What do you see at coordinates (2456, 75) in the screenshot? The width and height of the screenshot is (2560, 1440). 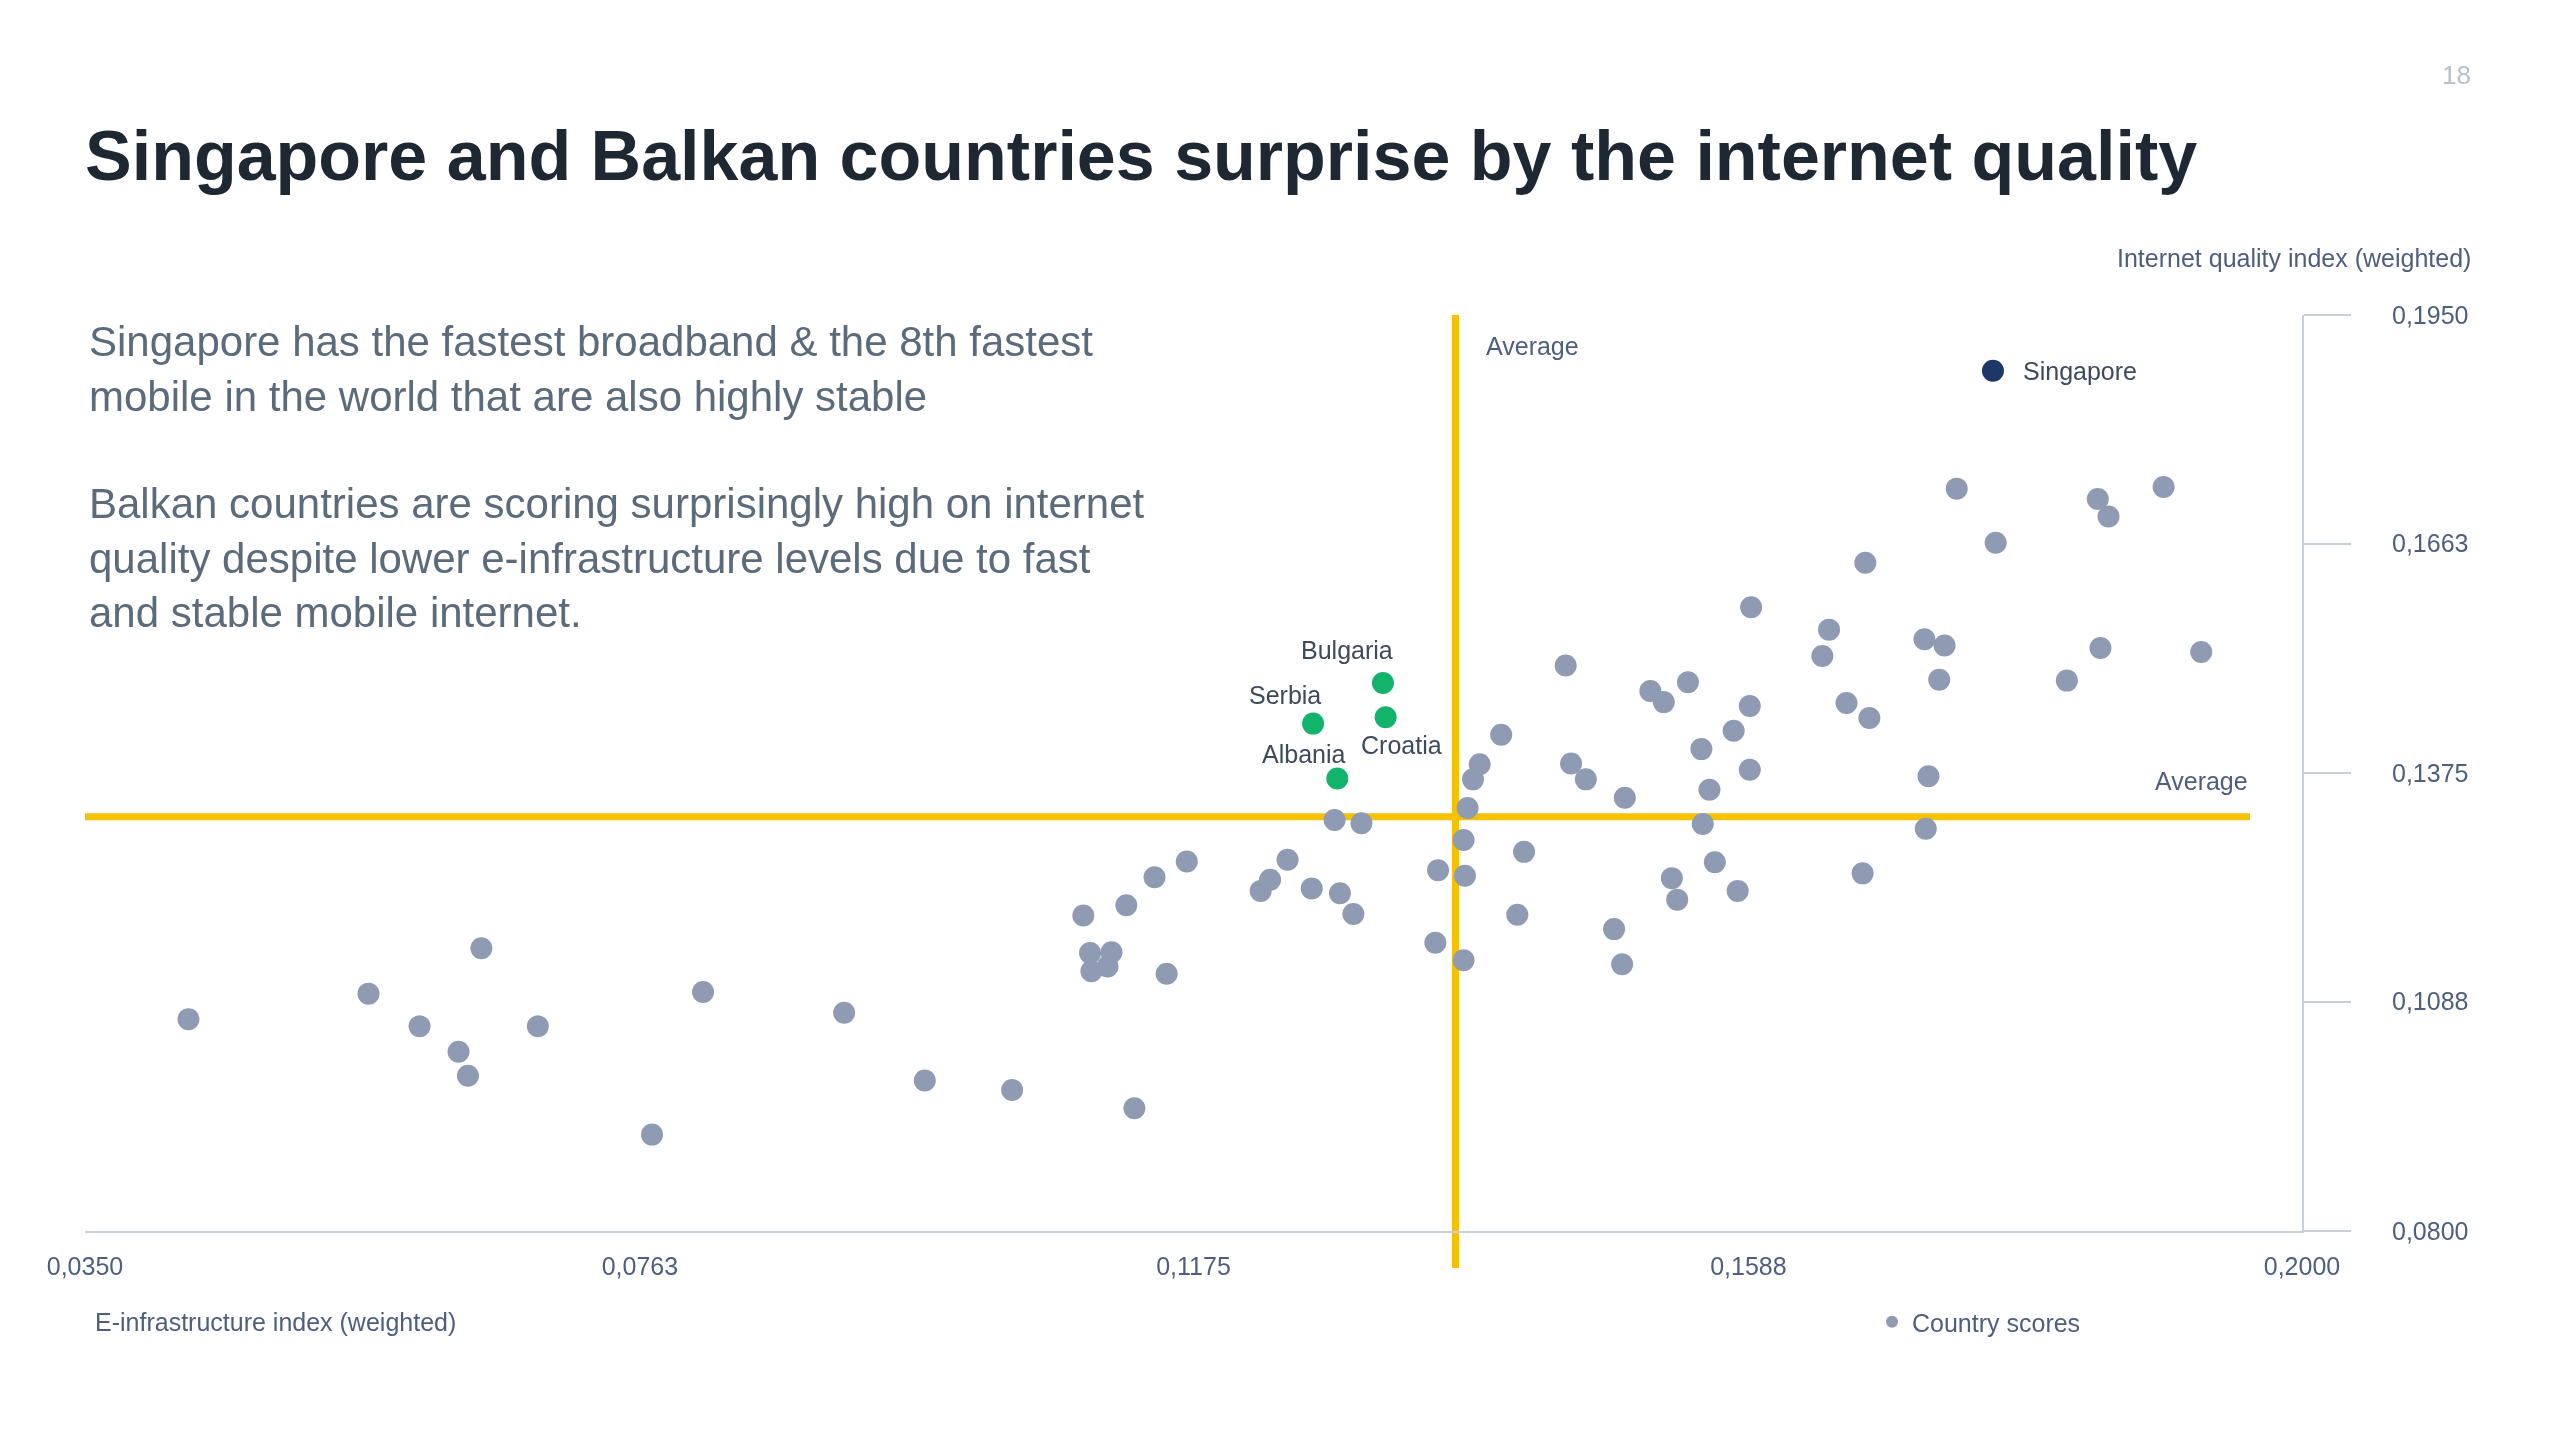 I see `text: 18` at bounding box center [2456, 75].